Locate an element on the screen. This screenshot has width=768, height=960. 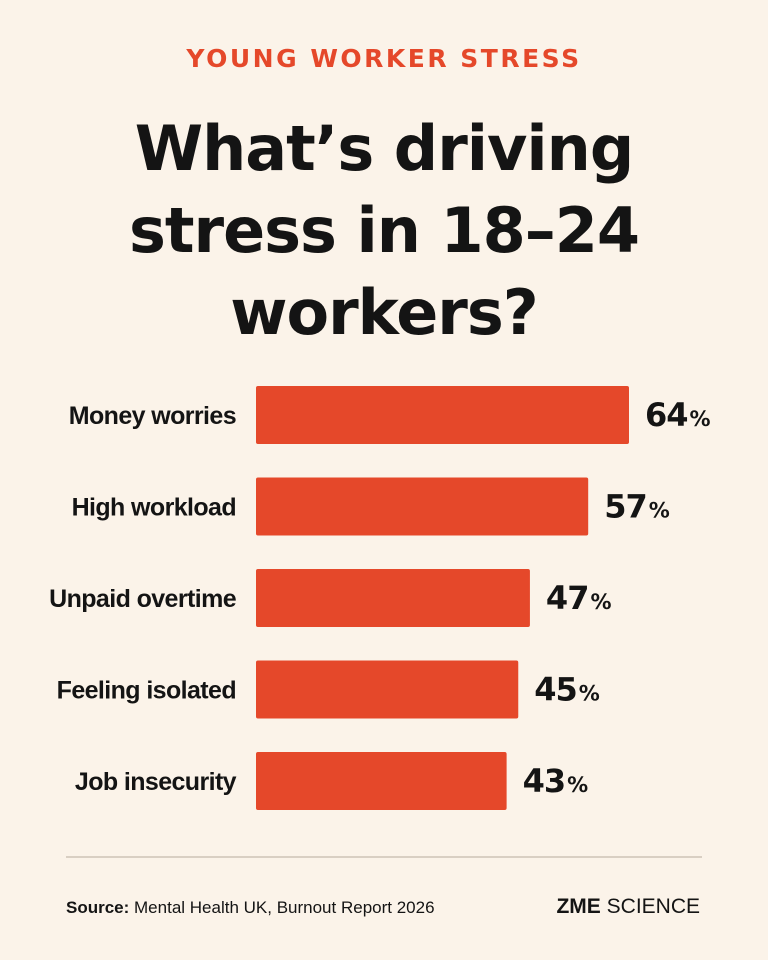
bar-label: Feeling isolated is located at coordinates (146, 691).